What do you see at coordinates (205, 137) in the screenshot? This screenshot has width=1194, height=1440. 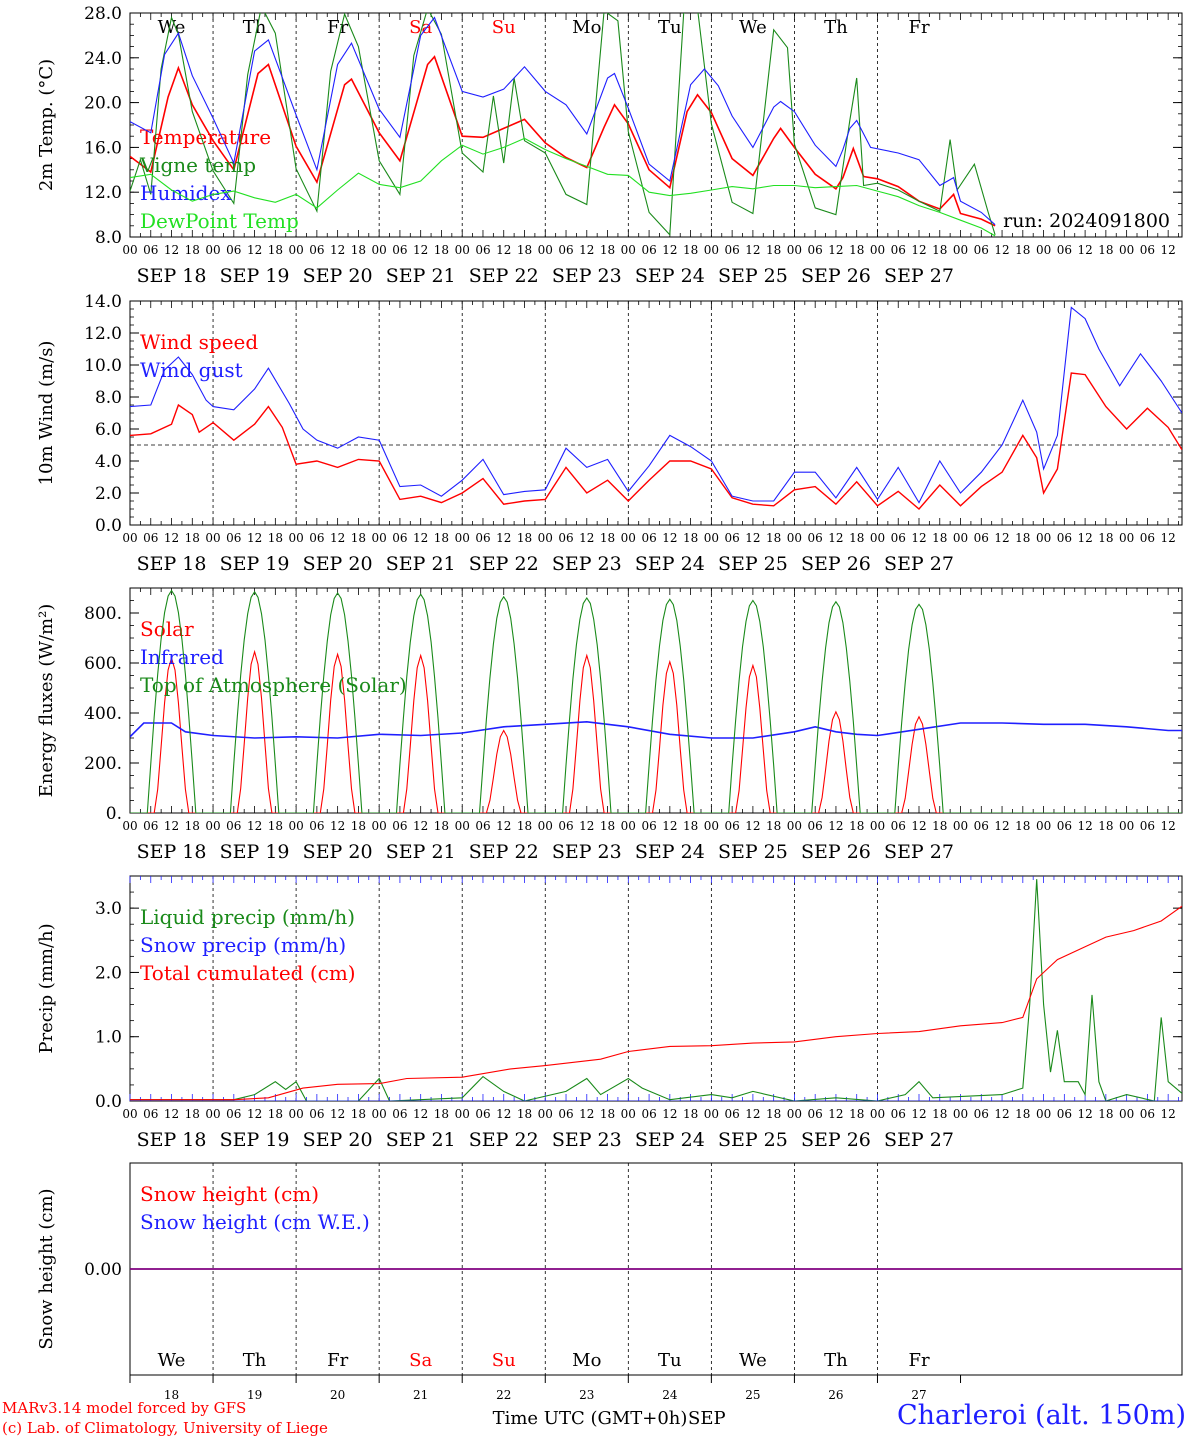 I see `legend-entry: Temperature` at bounding box center [205, 137].